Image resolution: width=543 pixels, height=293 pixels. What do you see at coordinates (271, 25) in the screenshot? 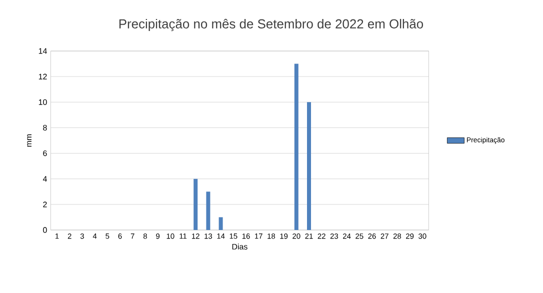
I see `chart-title: Precipitação no mês de Setembro de 2022 em Olhão` at bounding box center [271, 25].